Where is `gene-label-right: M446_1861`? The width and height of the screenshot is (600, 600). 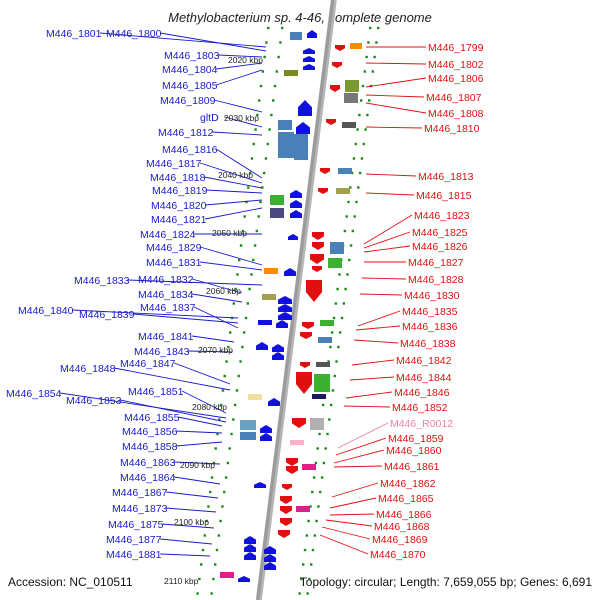
gene-label-right: M446_1861 is located at coordinates (412, 467).